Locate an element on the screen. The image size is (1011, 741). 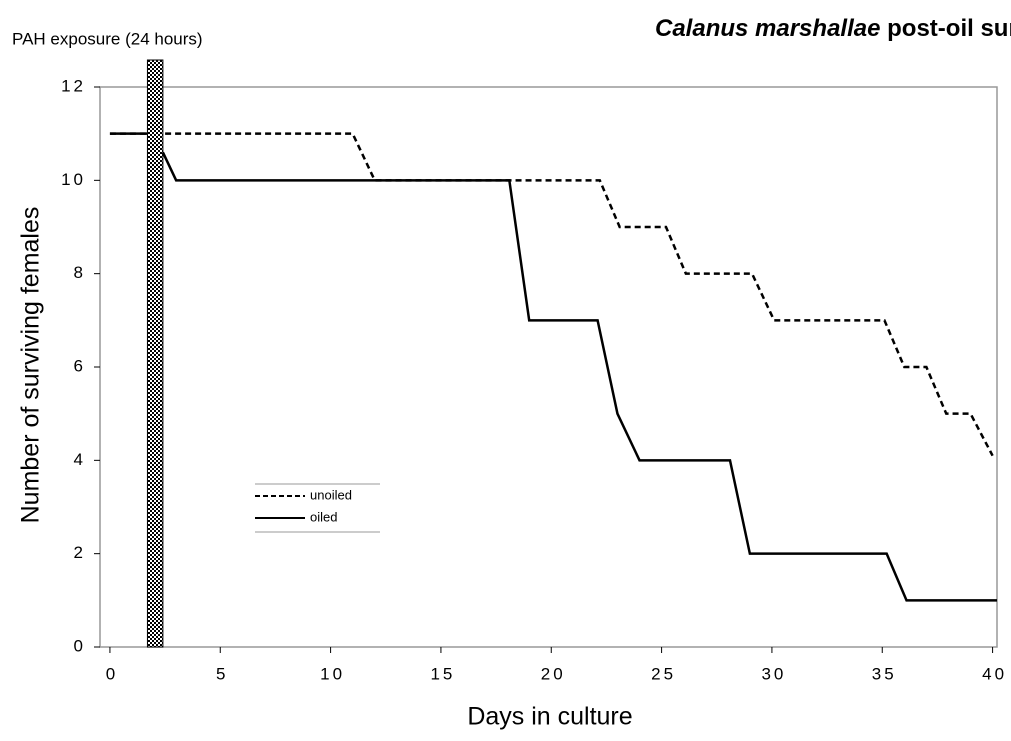
y-tick-label: 8 is located at coordinates (80, 272).